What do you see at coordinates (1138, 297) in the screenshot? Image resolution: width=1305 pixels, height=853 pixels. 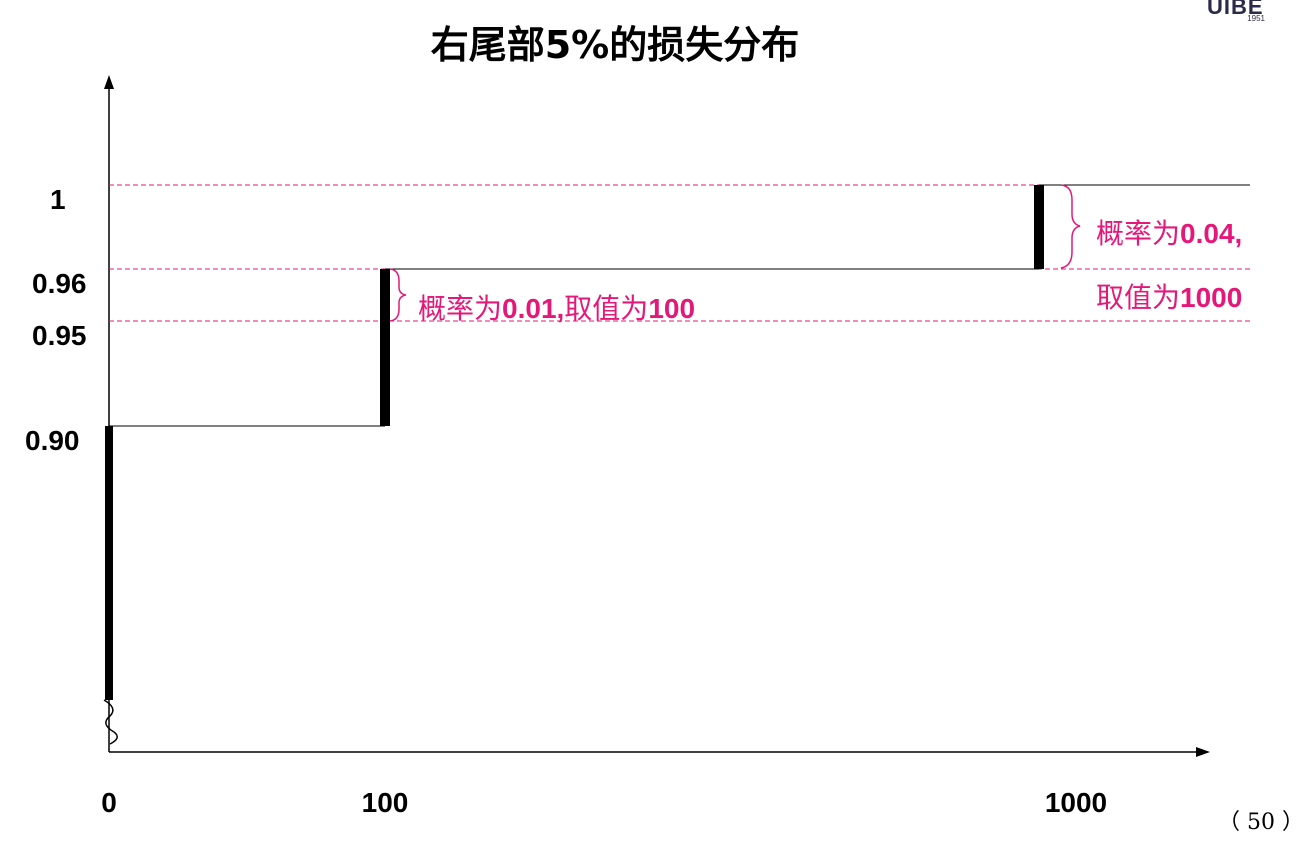 I see `annotation-2-line2-prefix: 取值为` at bounding box center [1138, 297].